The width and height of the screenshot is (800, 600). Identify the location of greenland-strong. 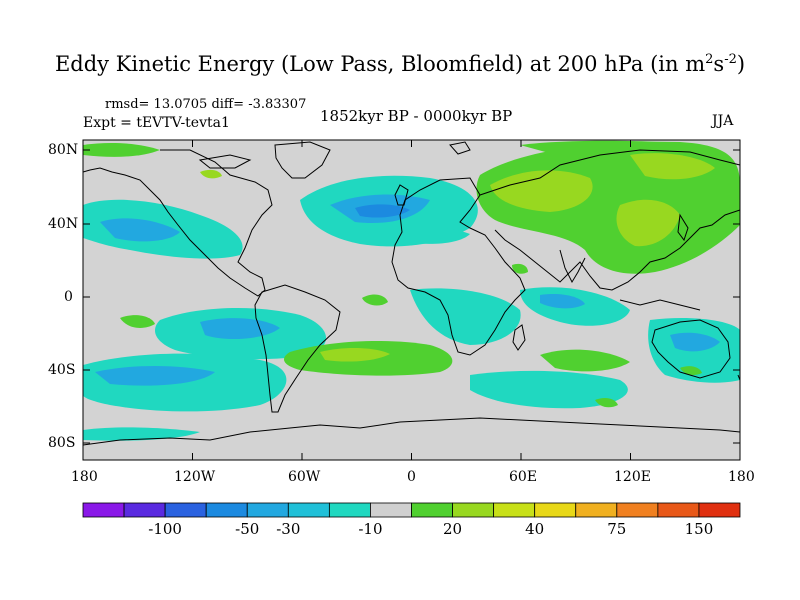
(211, 174).